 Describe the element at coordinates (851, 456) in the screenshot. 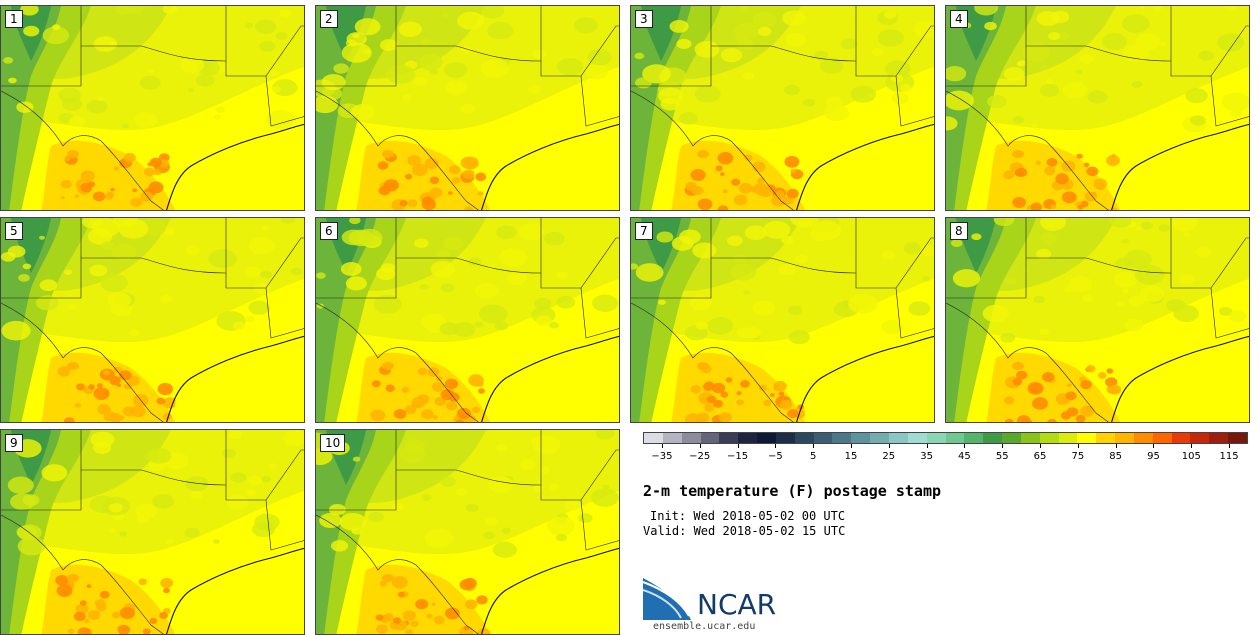

I see `colorbar-tick-label: 15` at that location.